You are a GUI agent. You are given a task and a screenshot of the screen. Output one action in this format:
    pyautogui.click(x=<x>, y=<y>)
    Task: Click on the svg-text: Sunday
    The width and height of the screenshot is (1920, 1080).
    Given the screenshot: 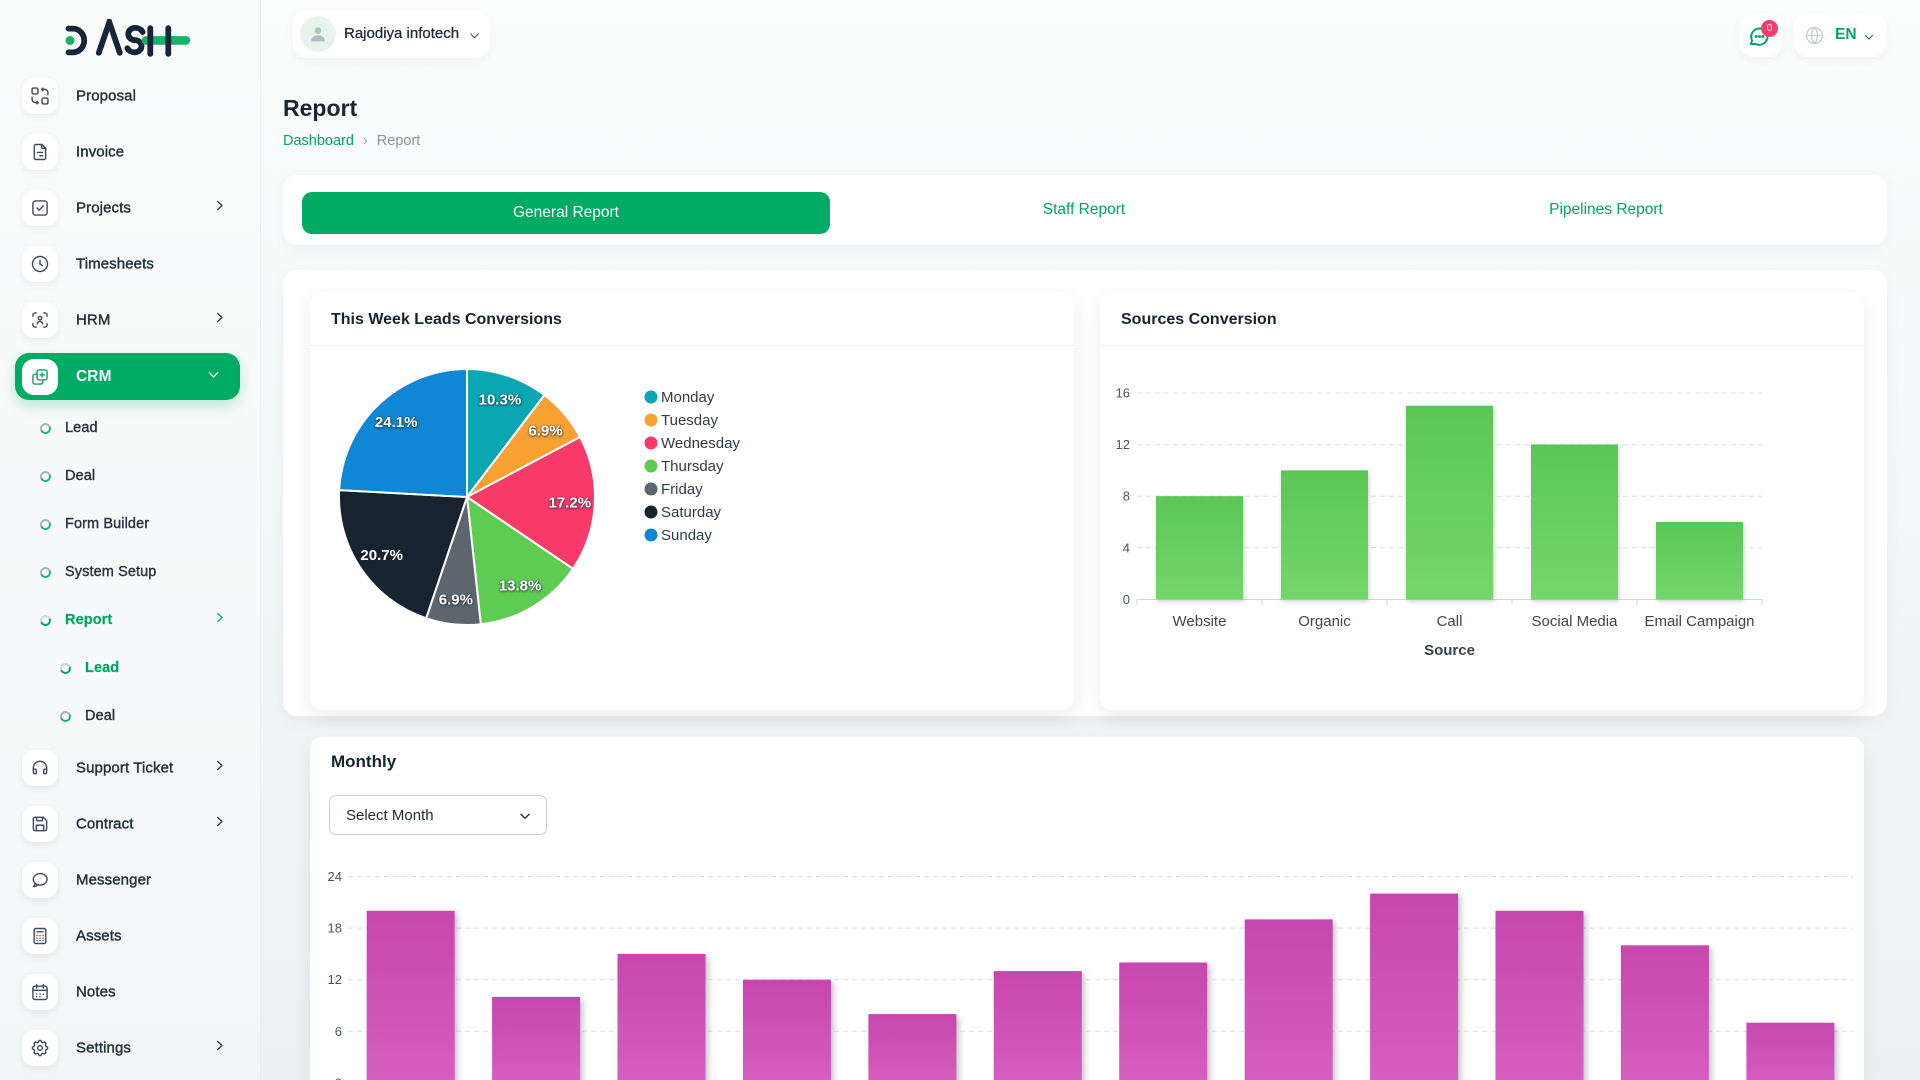 What is the action you would take?
    pyautogui.click(x=686, y=535)
    